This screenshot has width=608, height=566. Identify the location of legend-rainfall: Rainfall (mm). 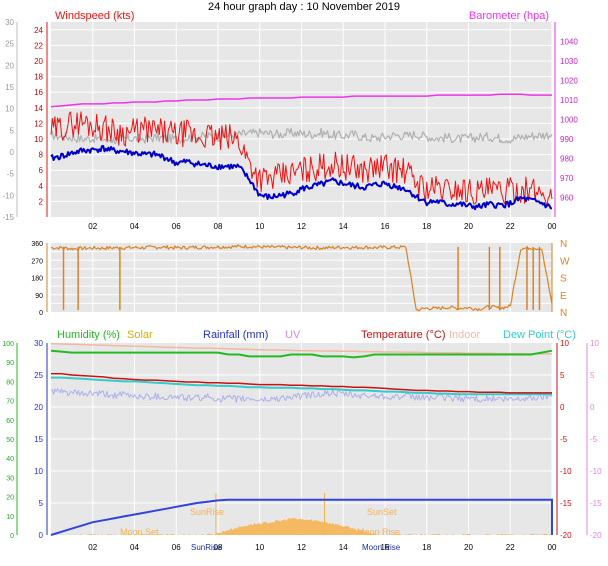
(235, 335).